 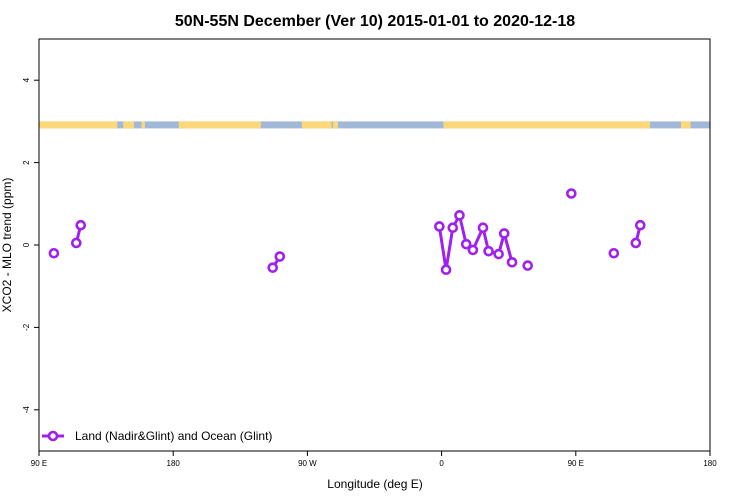 What do you see at coordinates (307, 463) in the screenshot?
I see `x-tick-label-2: 90 W` at bounding box center [307, 463].